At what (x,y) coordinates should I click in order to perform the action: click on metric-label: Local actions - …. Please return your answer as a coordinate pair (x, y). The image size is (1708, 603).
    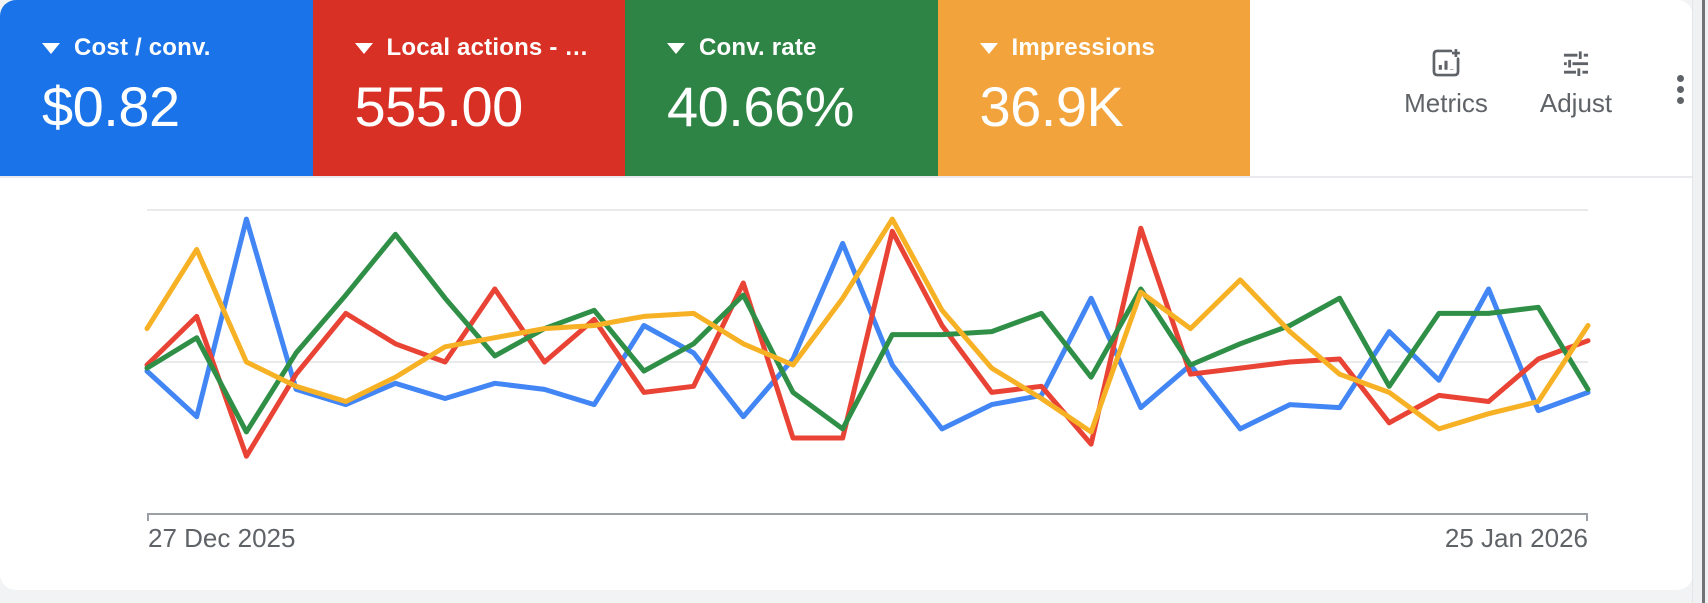
    Looking at the image, I should click on (487, 47).